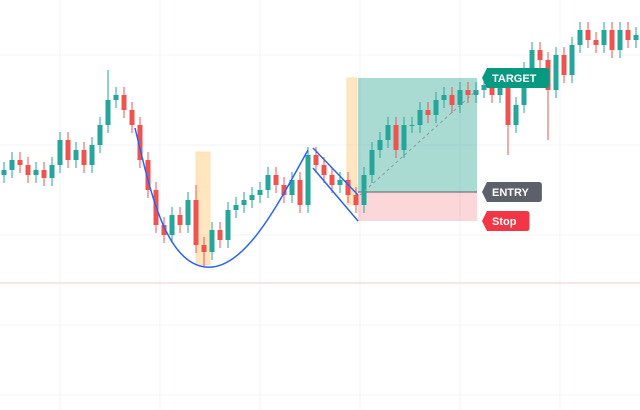  What do you see at coordinates (221, 197) in the screenshot?
I see `cup-curve` at bounding box center [221, 197].